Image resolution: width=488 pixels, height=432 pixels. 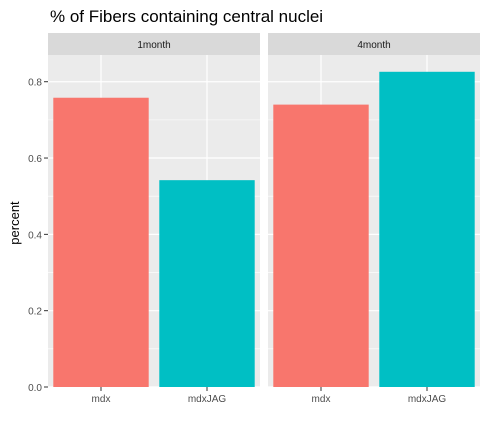 What do you see at coordinates (14, 223) in the screenshot?
I see `y-axis-label: percent` at bounding box center [14, 223].